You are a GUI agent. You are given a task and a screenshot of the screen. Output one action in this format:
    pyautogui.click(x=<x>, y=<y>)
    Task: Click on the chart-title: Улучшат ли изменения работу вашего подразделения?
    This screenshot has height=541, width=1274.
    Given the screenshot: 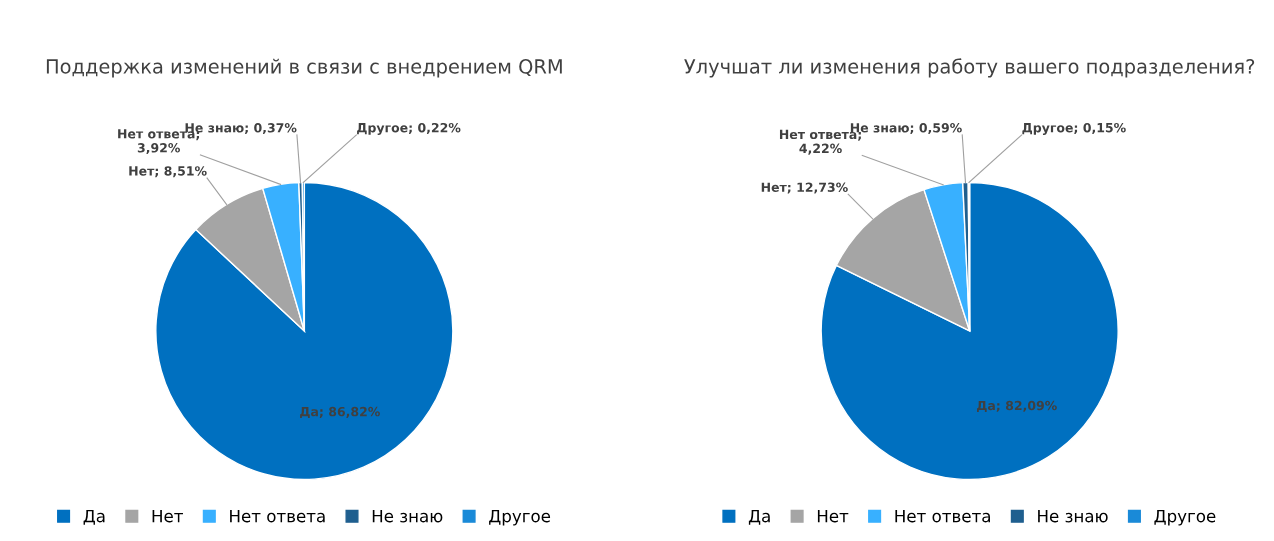 What is the action you would take?
    pyautogui.click(x=969, y=68)
    